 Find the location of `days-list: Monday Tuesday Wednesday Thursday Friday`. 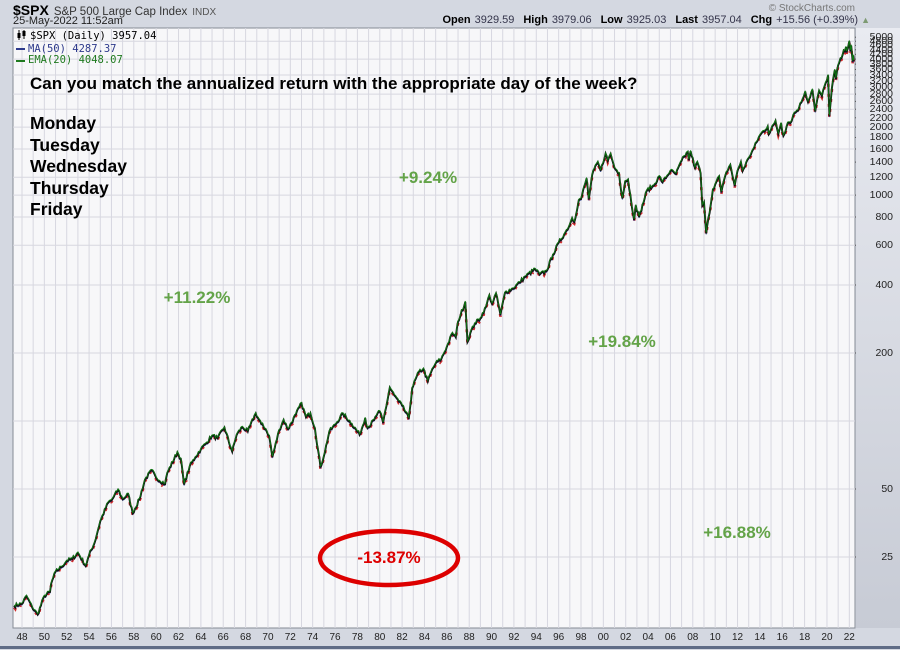

days-list: Monday Tuesday Wednesday Thursday Friday is located at coordinates (78, 167).